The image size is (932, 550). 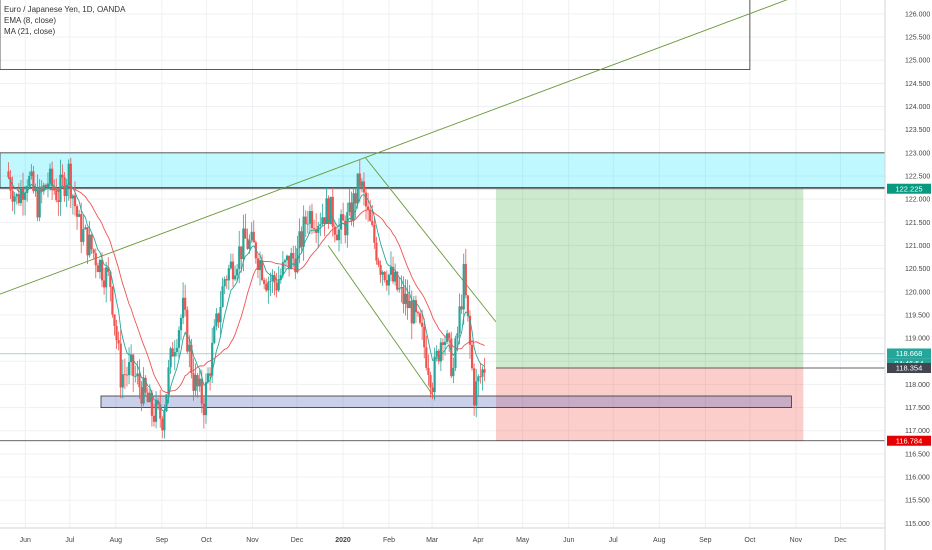 What do you see at coordinates (432, 540) in the screenshot?
I see `x-tick-label: Mar` at bounding box center [432, 540].